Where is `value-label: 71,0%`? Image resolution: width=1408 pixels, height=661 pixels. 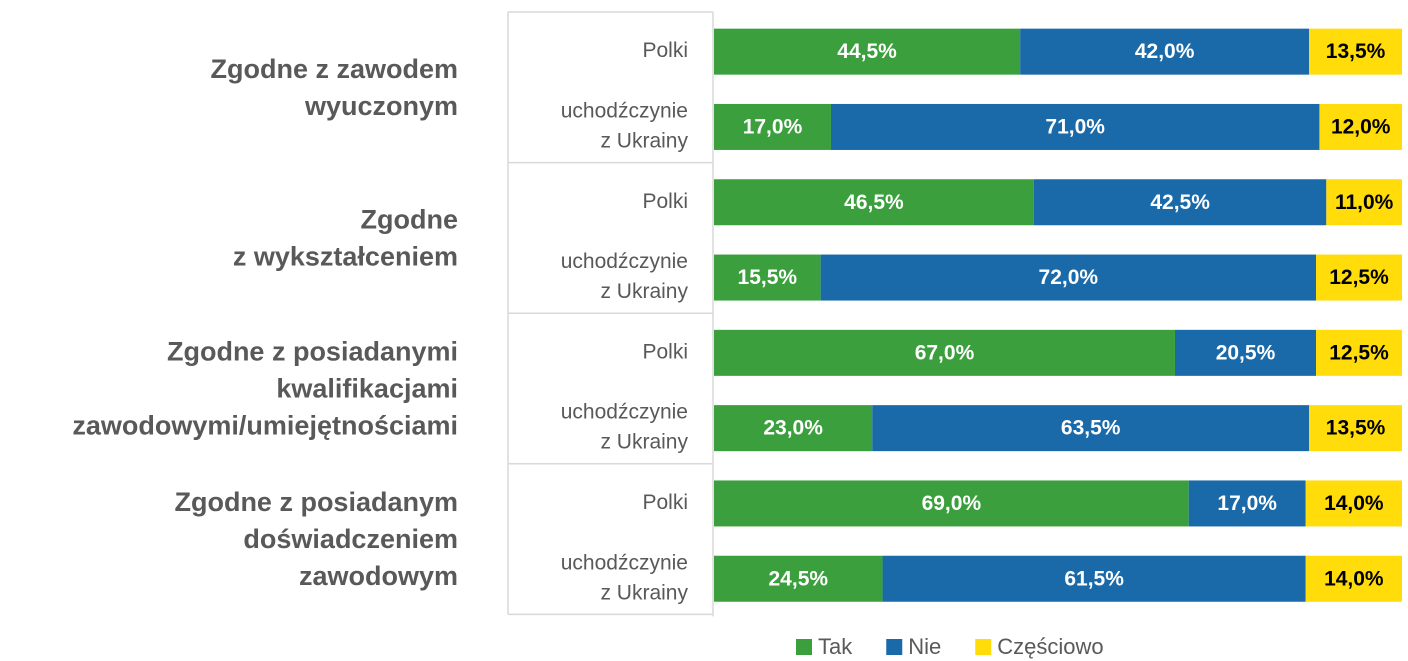 value-label: 71,0% is located at coordinates (1075, 126).